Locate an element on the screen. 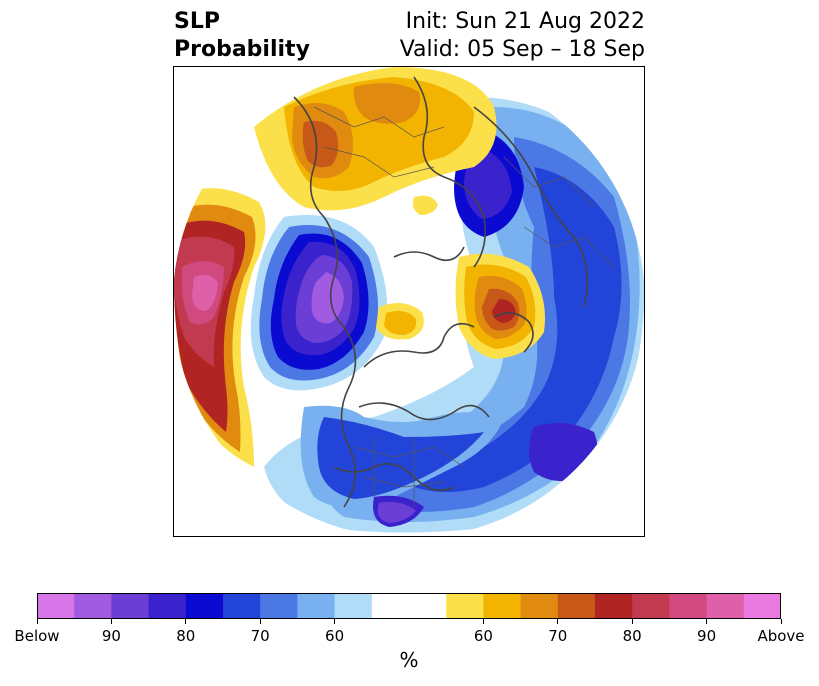 This screenshot has width=819, height=686. colorbar-border is located at coordinates (409, 606).